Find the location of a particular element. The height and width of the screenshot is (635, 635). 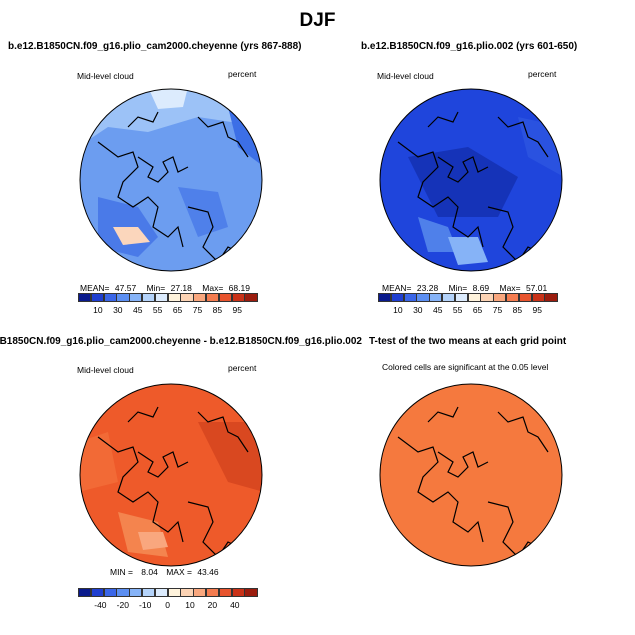

panel-1-units-label: percent is located at coordinates (242, 74).